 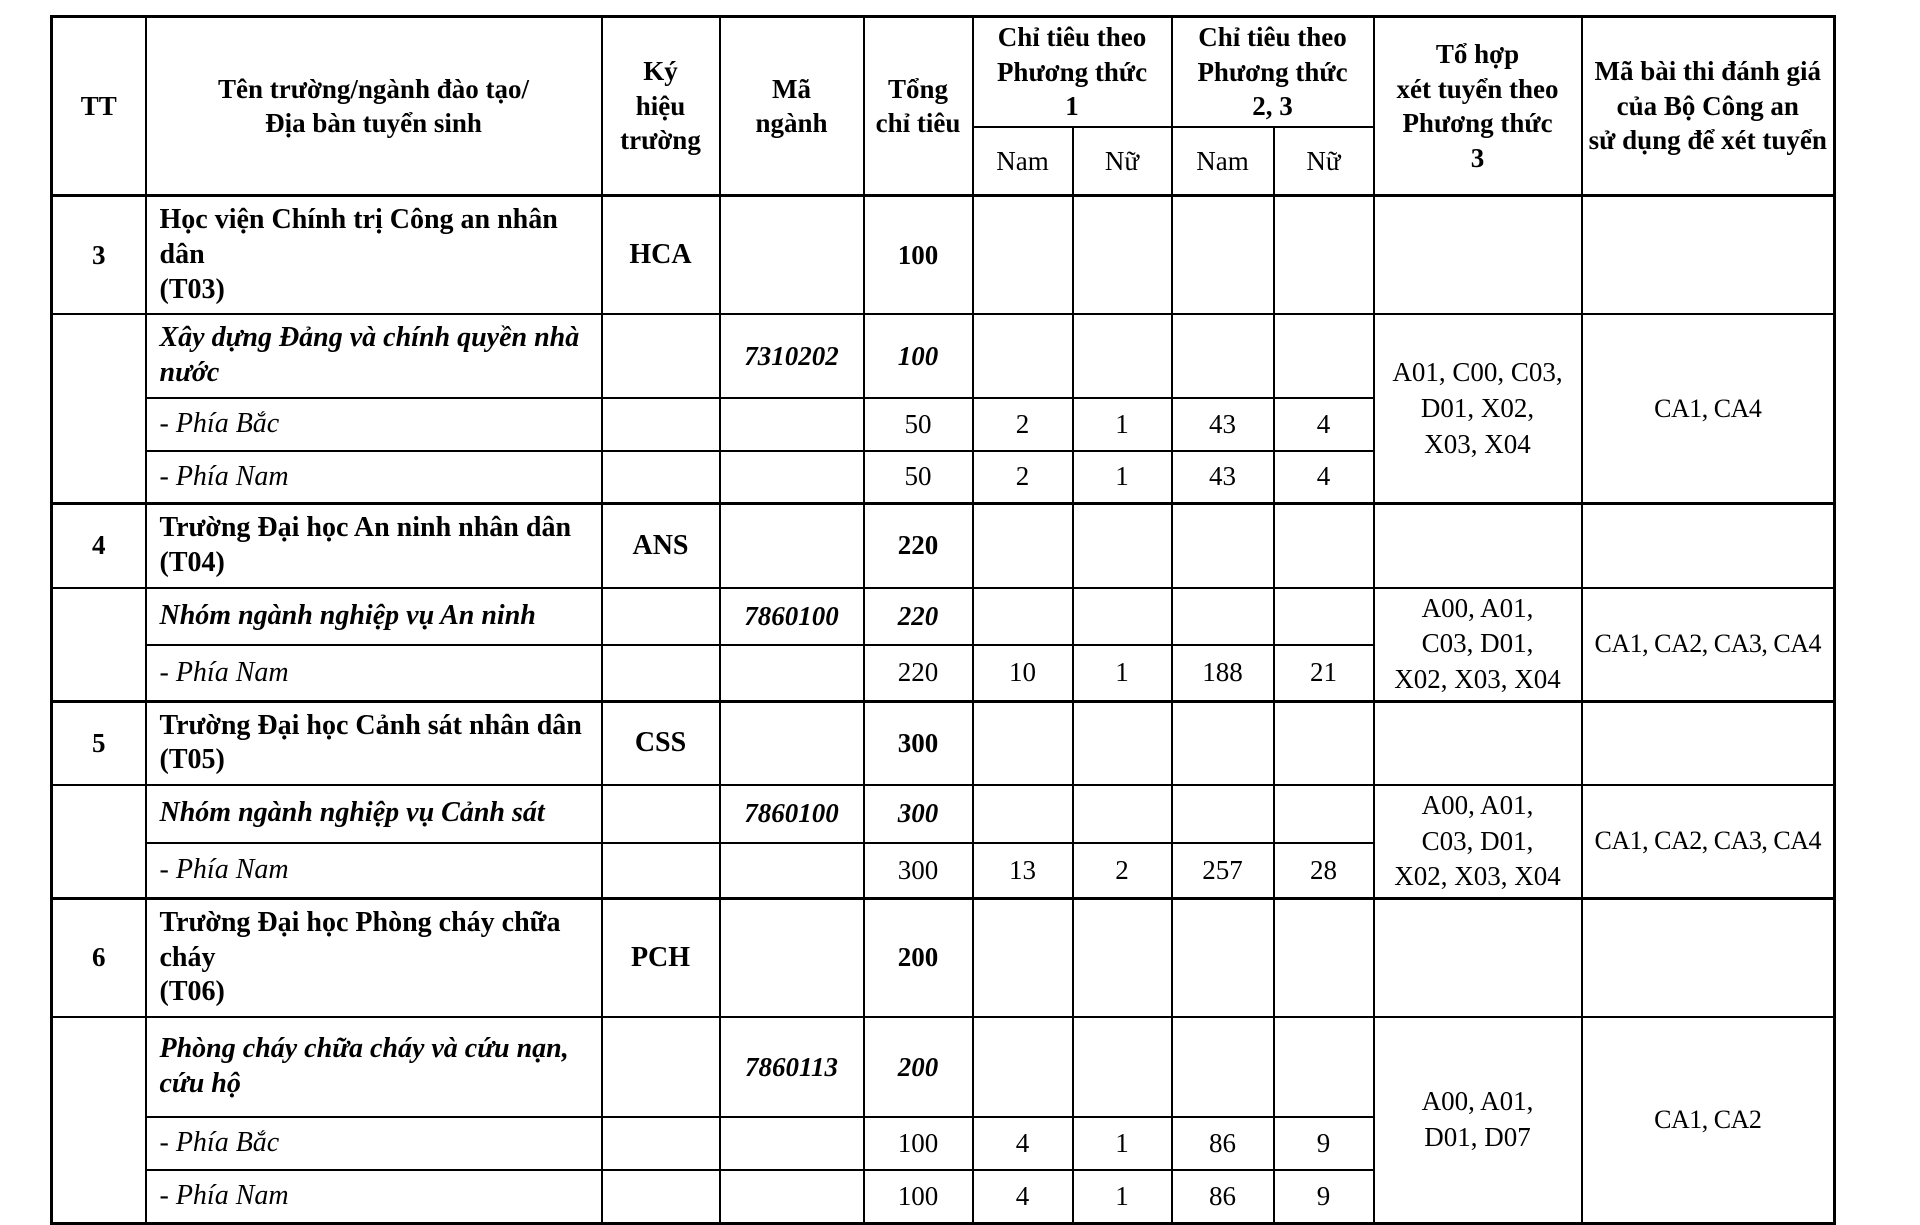 I want to click on header-school-code: Ký hiệu trường, so click(x=660, y=106).